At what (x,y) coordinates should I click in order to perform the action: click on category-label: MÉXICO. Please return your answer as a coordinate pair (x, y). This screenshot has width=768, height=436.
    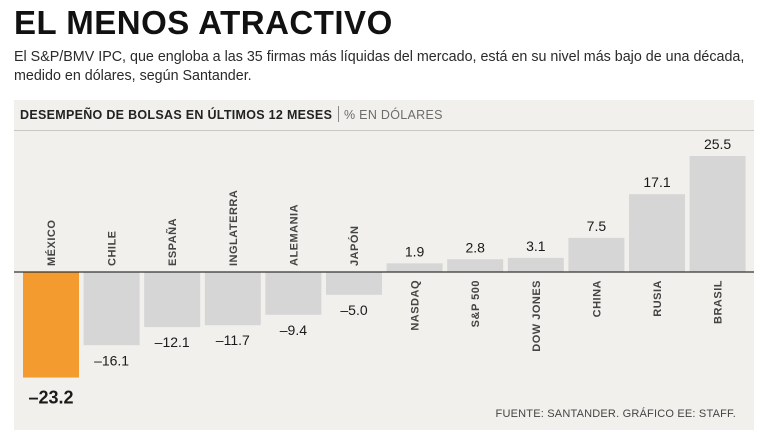
    Looking at the image, I should click on (51, 243).